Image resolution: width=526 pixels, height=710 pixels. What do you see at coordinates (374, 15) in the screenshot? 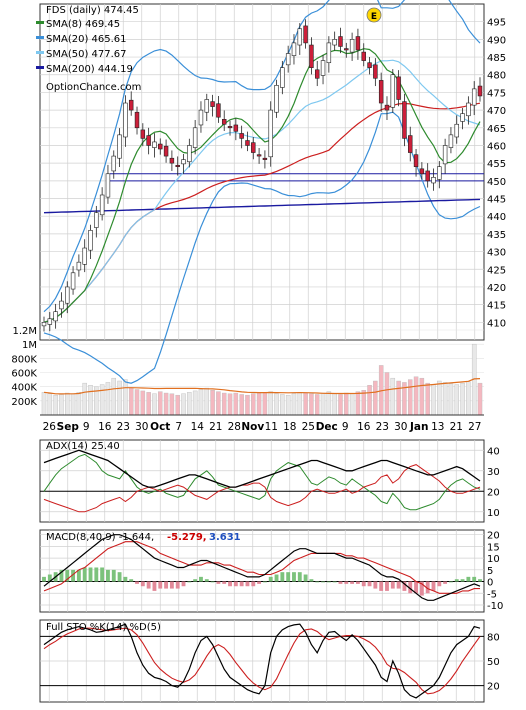
I see `earnings-marker: E` at bounding box center [374, 15].